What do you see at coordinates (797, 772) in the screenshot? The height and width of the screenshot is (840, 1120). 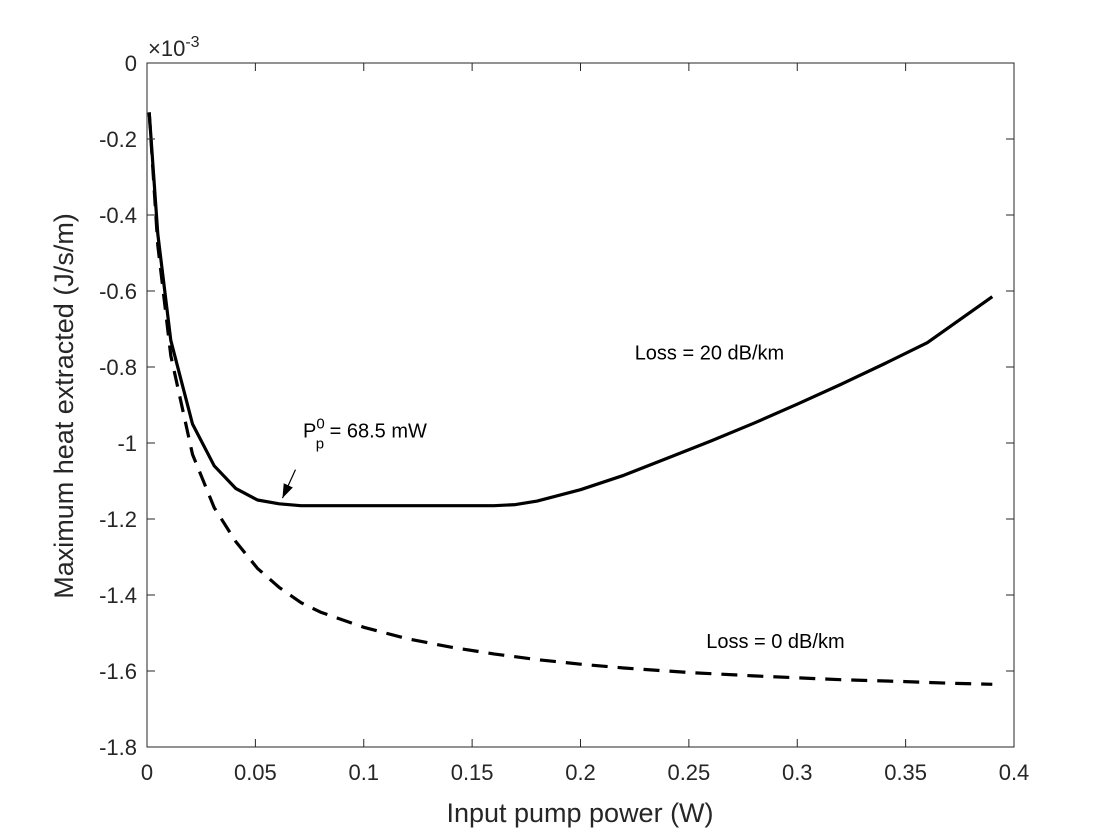 I see `x-tick-label: 0.3` at bounding box center [797, 772].